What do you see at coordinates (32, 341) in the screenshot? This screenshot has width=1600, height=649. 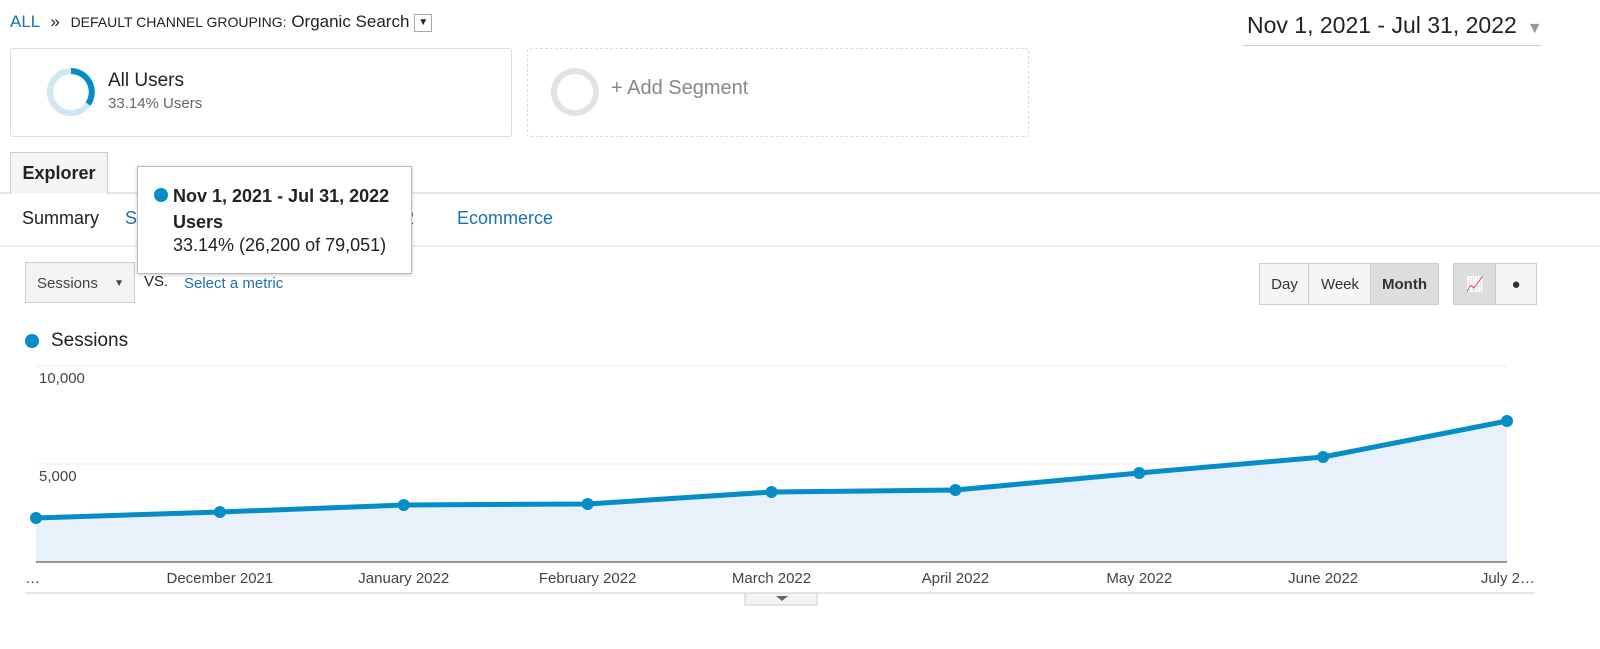 I see `legend-swatch` at bounding box center [32, 341].